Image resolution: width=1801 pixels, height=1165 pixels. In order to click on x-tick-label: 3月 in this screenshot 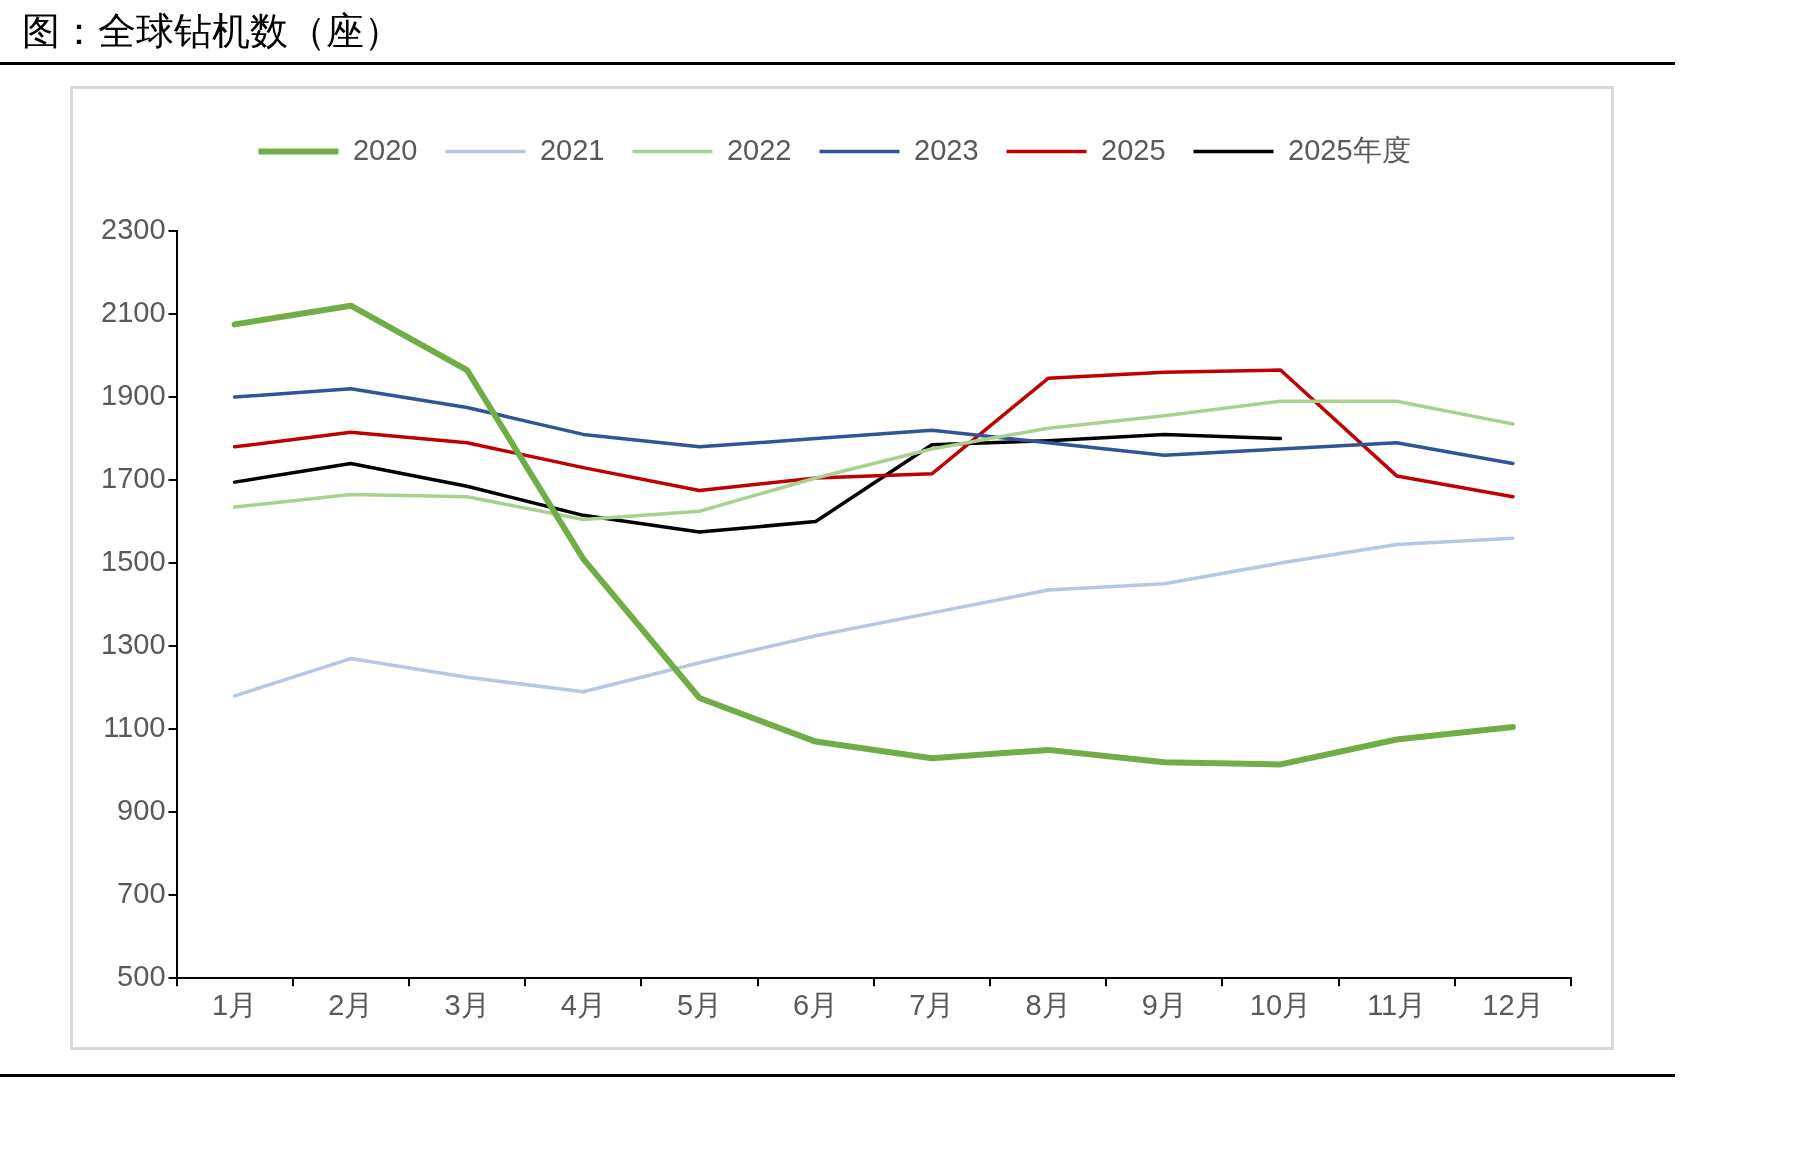, I will do `click(467, 1004)`.